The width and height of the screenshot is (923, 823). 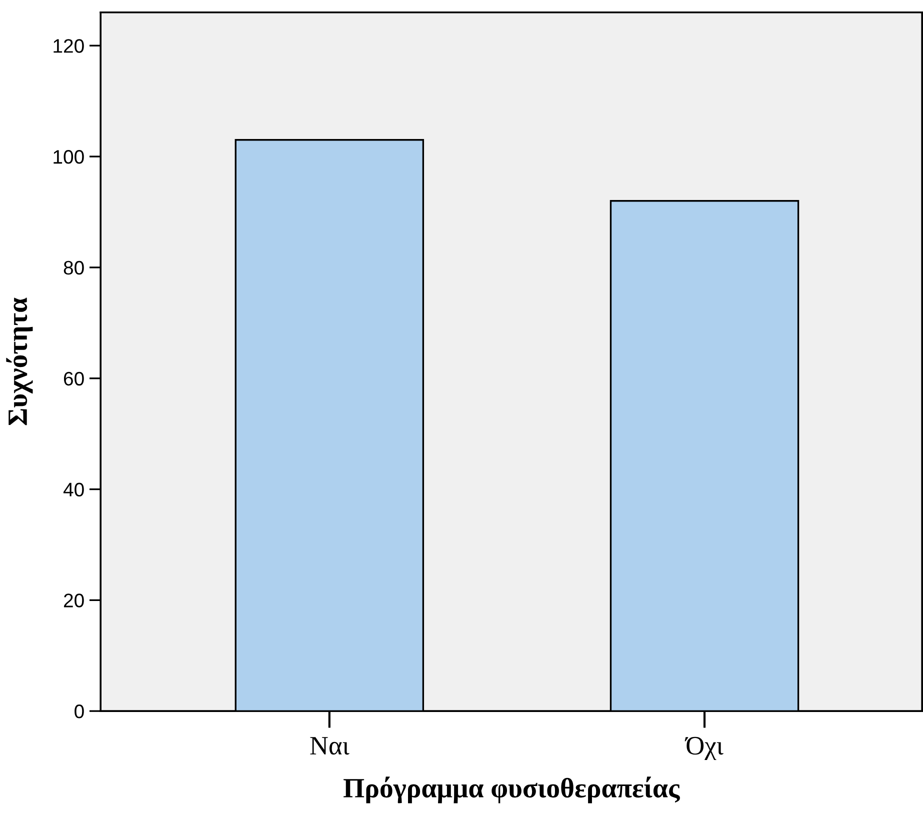 I want to click on x-tick-label: Ναι, so click(x=330, y=746).